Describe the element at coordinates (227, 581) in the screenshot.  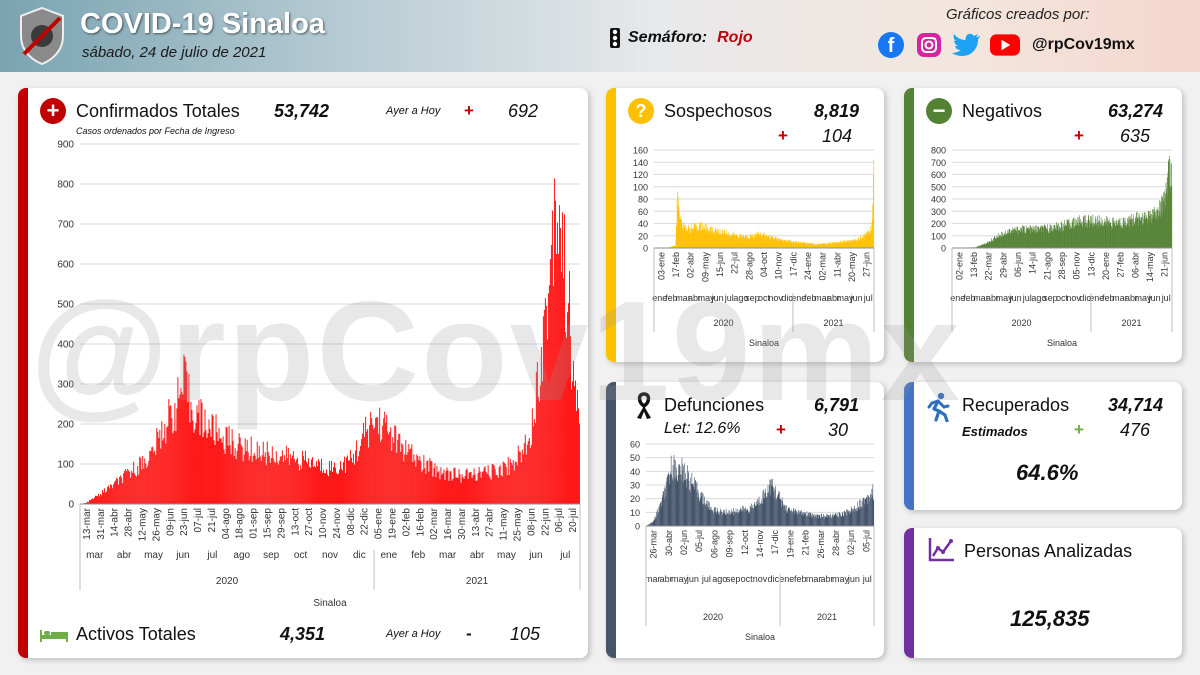
I see `year-label: 2020` at that location.